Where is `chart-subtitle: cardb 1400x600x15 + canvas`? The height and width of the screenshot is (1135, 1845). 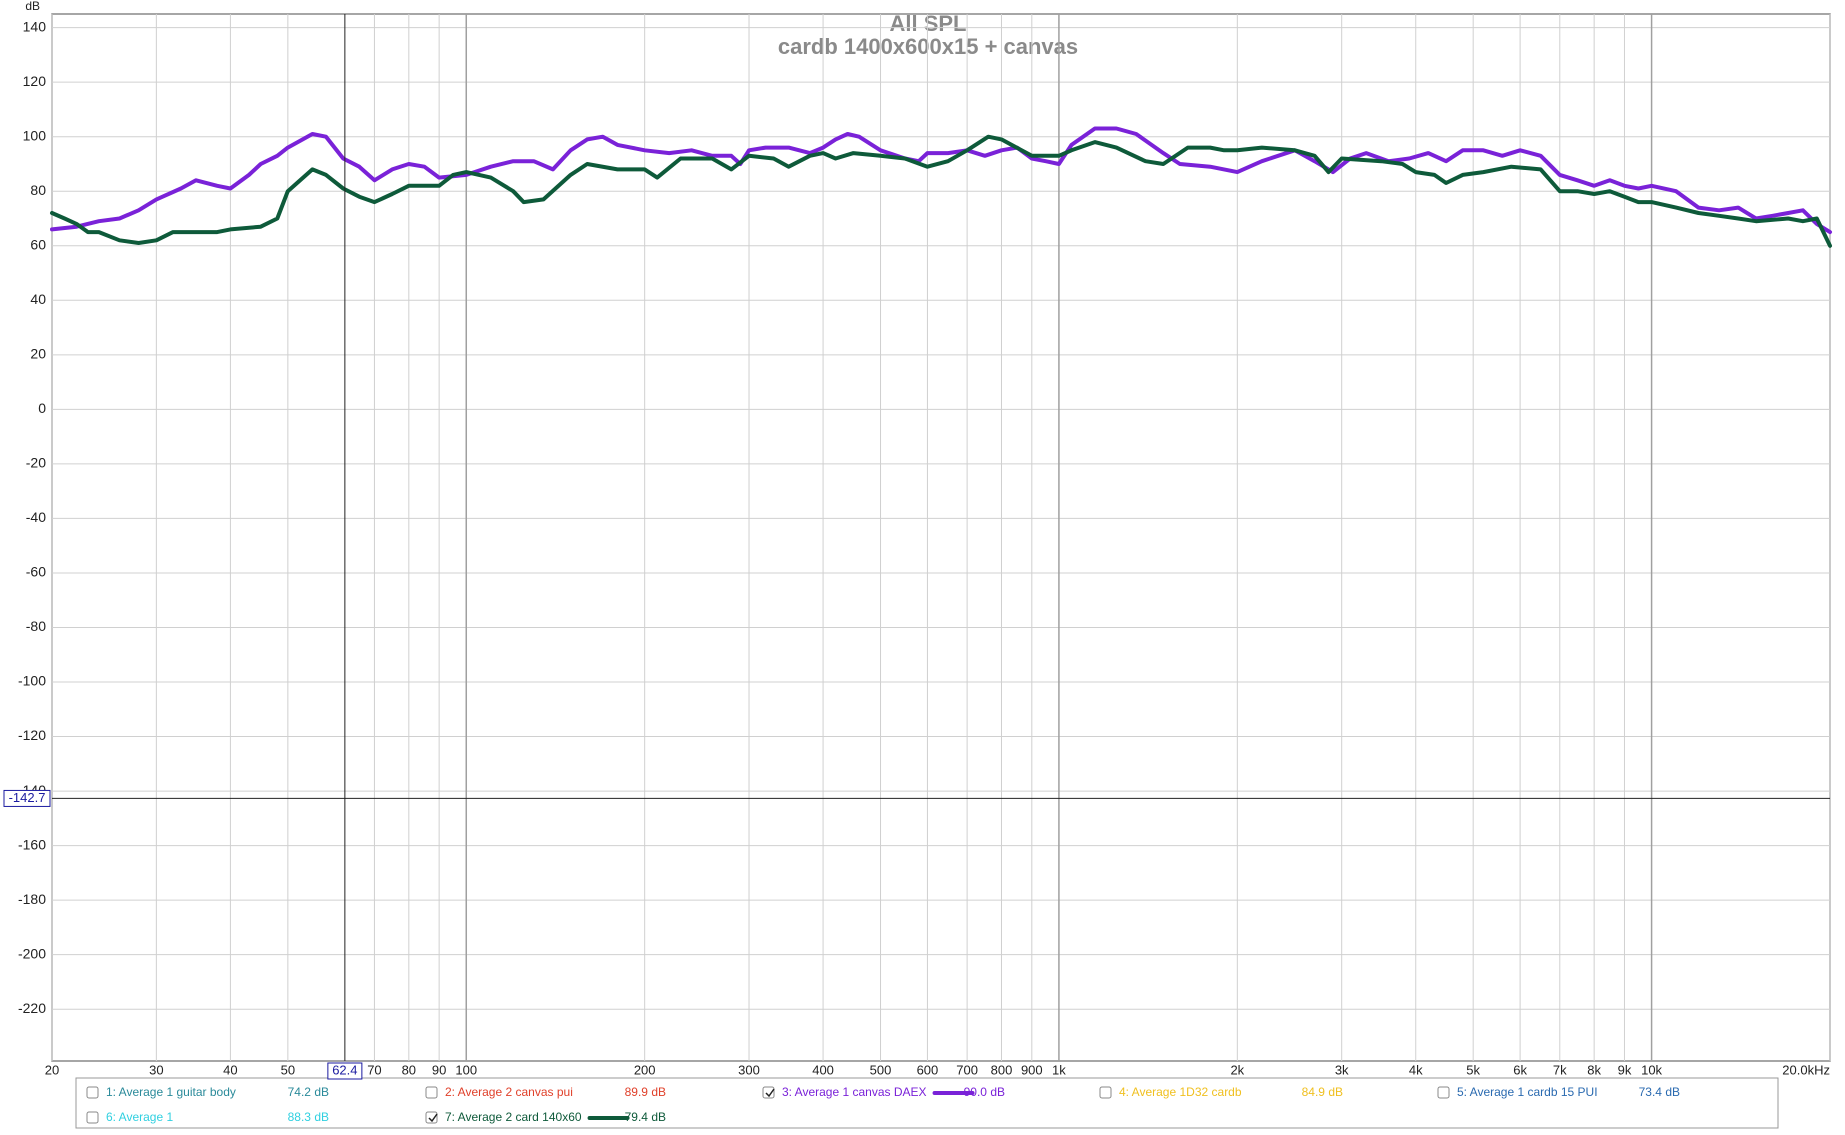 chart-subtitle: cardb 1400x600x15 + canvas is located at coordinates (928, 46).